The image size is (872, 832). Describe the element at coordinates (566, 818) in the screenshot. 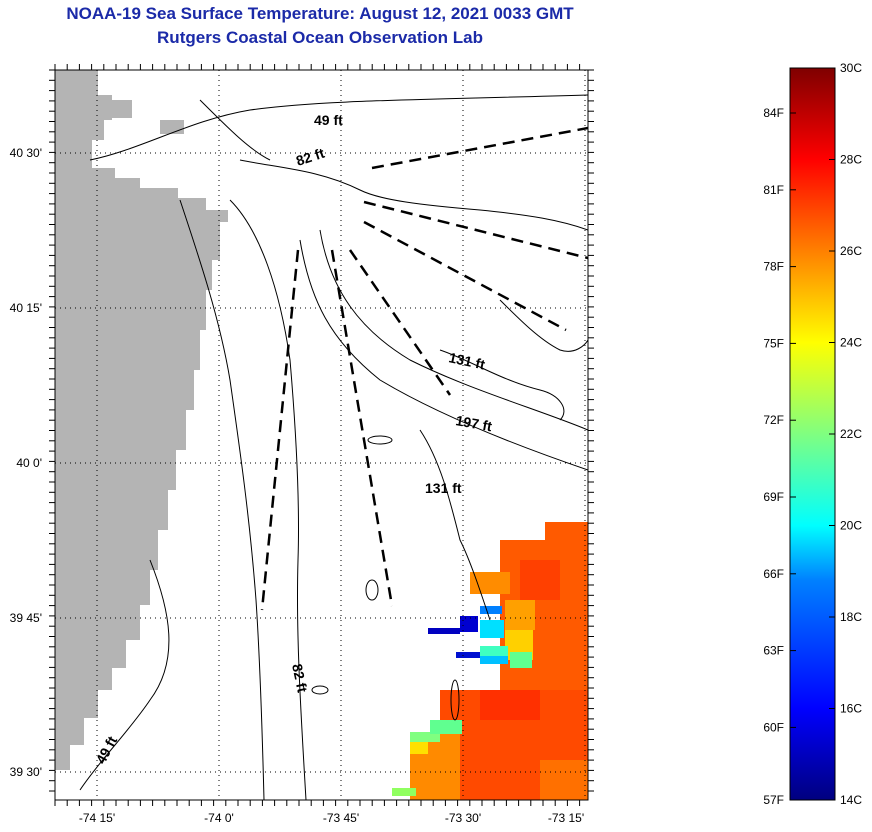

I see `lon-tick-label: -73 15'` at that location.